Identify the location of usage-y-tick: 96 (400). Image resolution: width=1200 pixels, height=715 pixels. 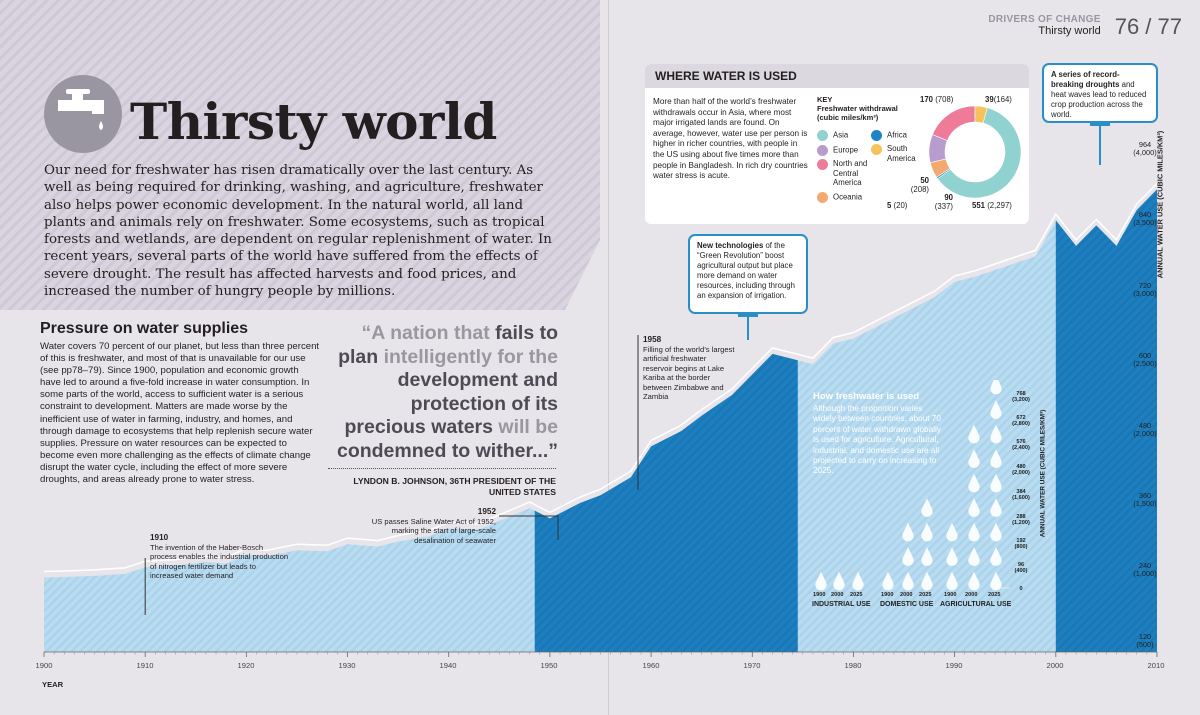
(1021, 568).